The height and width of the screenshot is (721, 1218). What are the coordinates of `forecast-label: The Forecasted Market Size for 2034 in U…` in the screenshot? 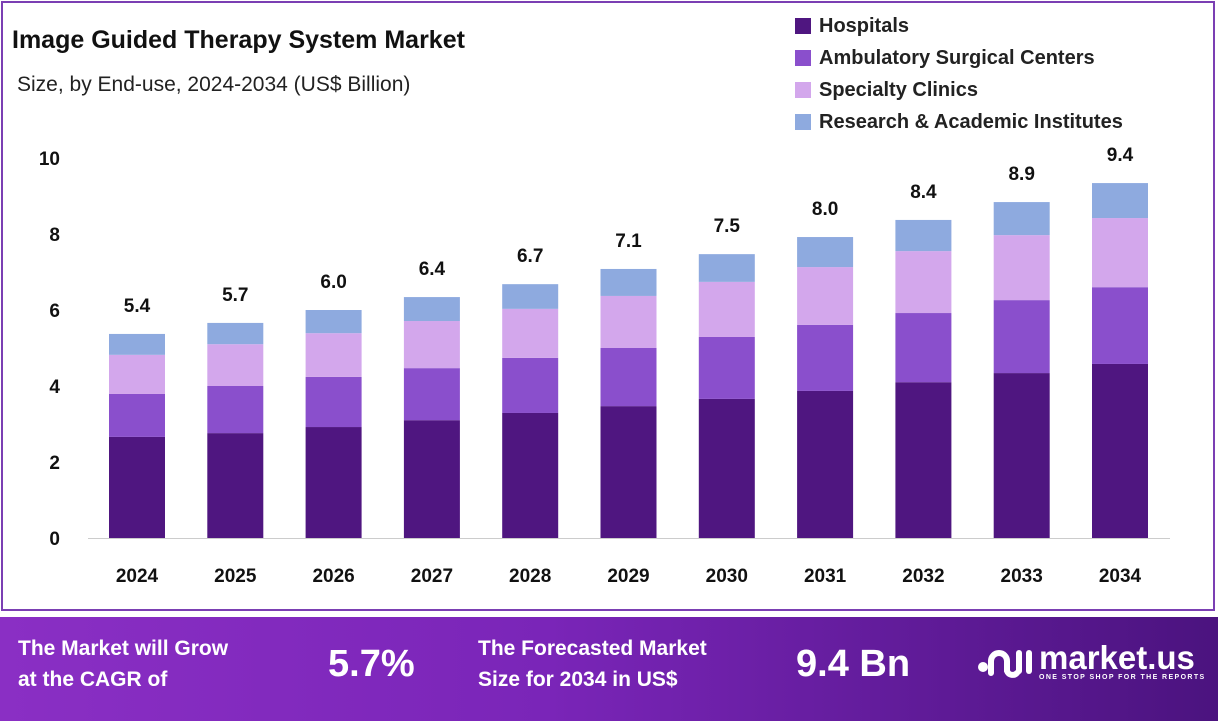 It's located at (592, 664).